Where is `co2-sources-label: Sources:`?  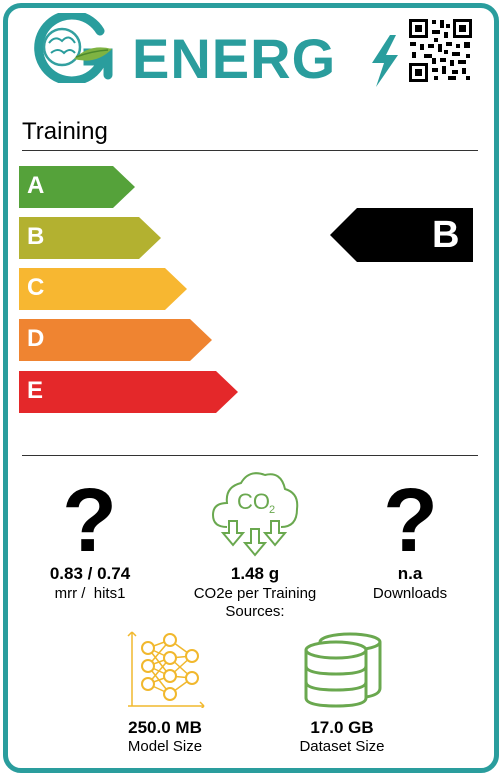 co2-sources-label: Sources: is located at coordinates (255, 611).